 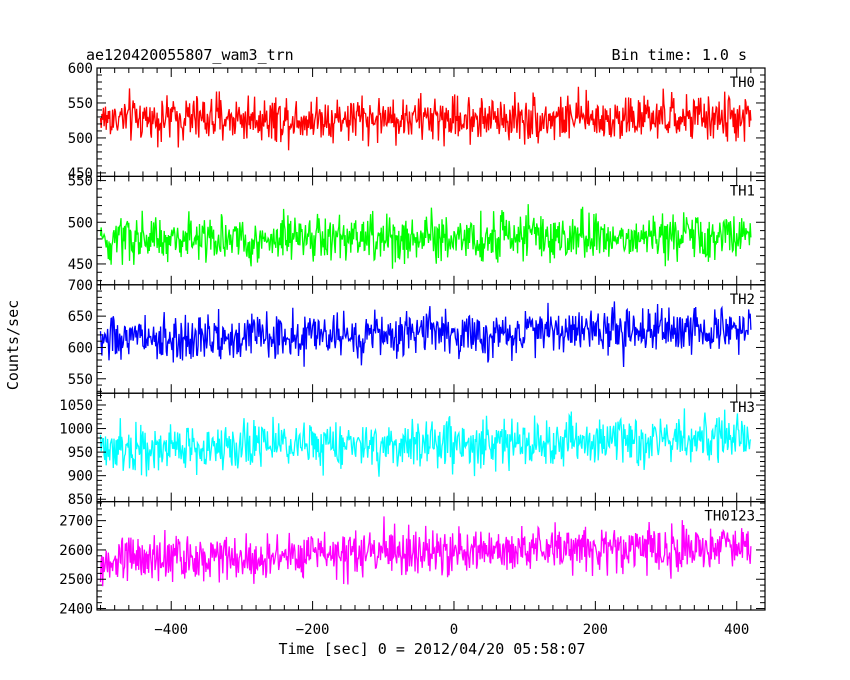 I want to click on x-axis-label: Time [sec] 0 = 2012/04/20 05:58:07, so click(x=431, y=649).